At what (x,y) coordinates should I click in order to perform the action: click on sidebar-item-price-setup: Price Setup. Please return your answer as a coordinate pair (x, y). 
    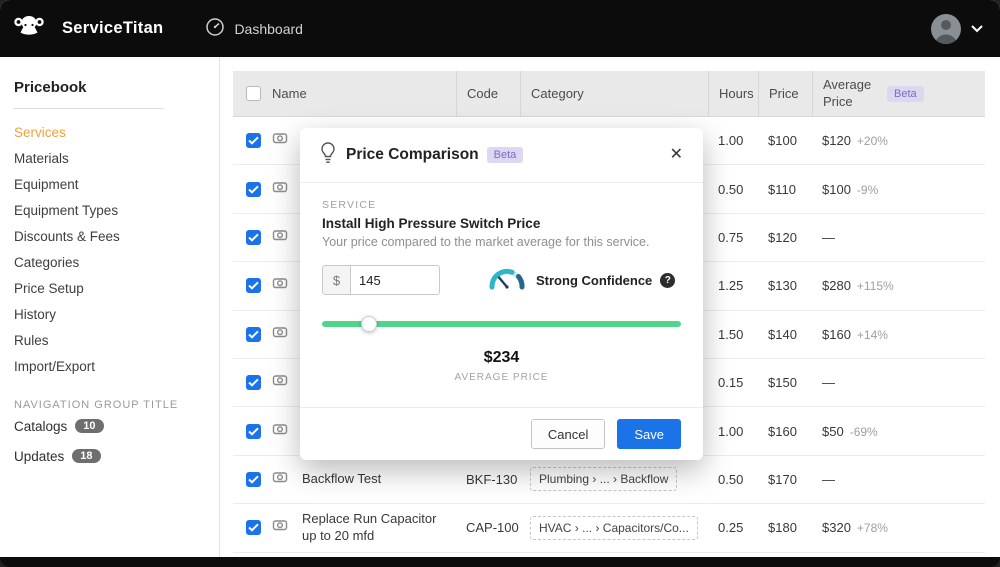
    Looking at the image, I should click on (49, 288).